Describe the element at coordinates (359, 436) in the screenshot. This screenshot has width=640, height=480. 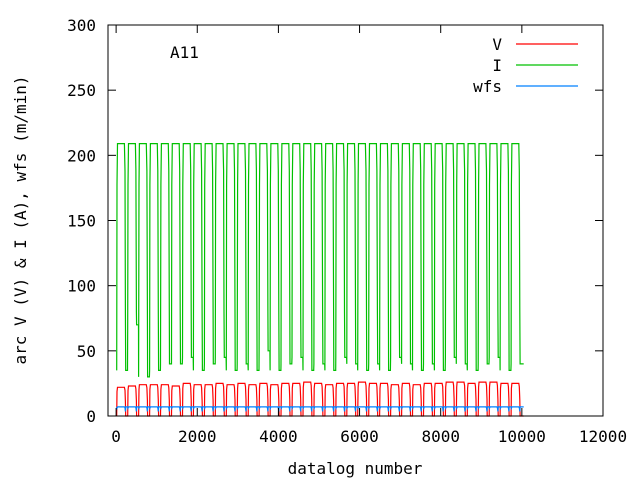
I see `x-tick-label: 6000` at that location.